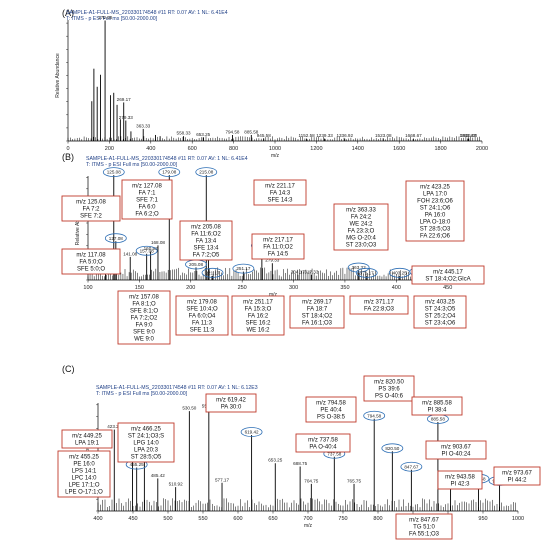  Describe the element at coordinates (361, 211) in the screenshot. I see `annotation-mz: m/z 363.33` at that location.